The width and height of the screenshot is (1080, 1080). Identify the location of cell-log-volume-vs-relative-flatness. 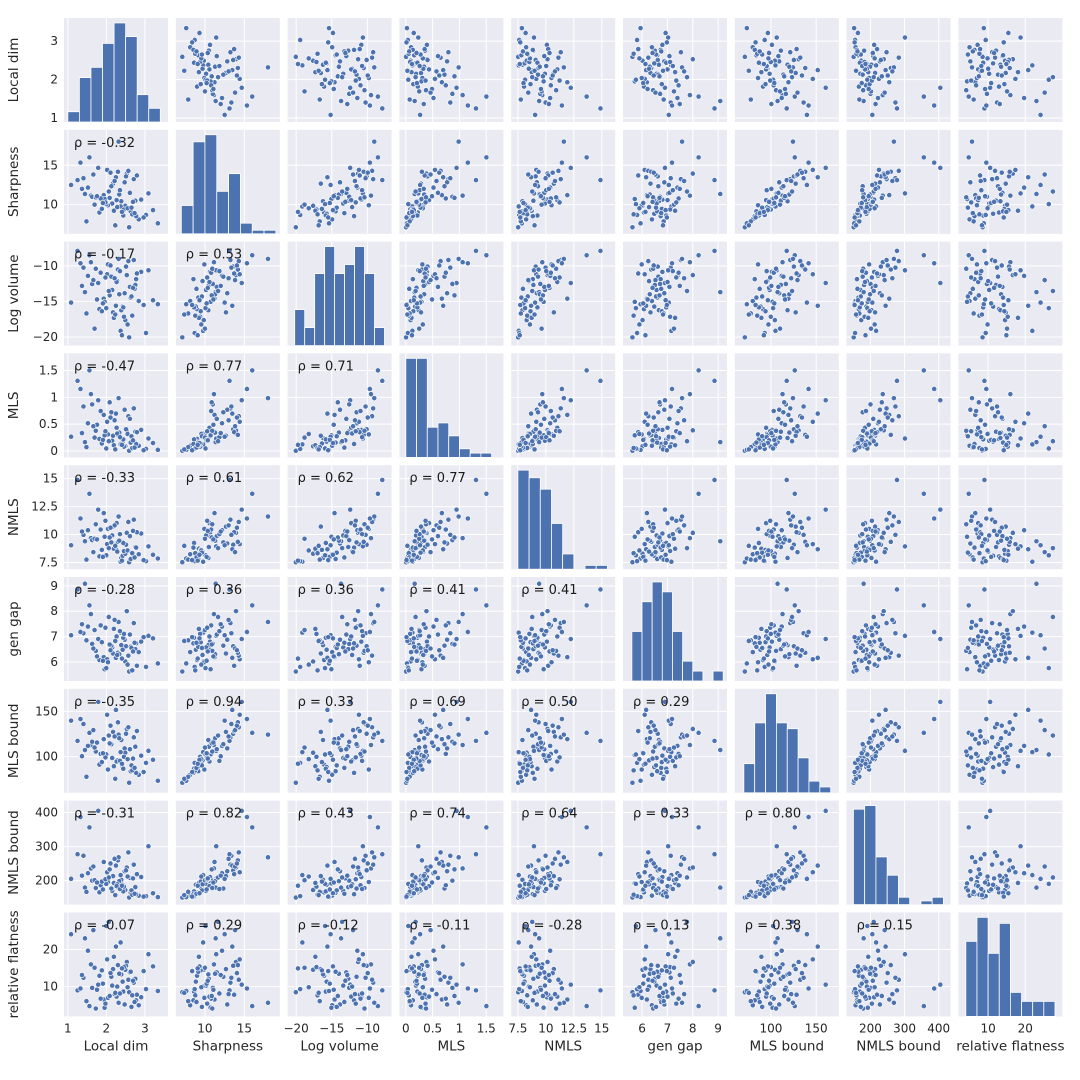
(1010, 293).